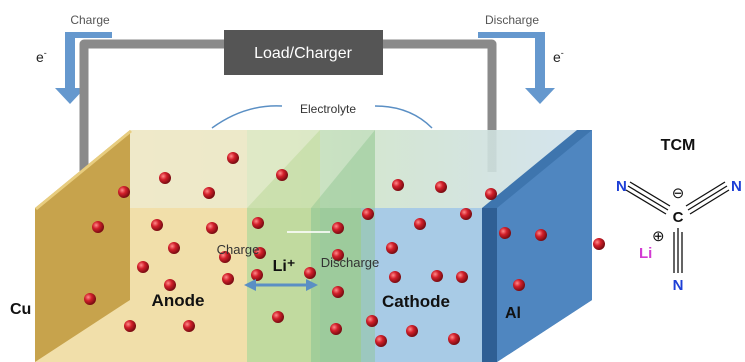 This screenshot has width=745, height=362. I want to click on discharge-label: Discharge, so click(512, 20).